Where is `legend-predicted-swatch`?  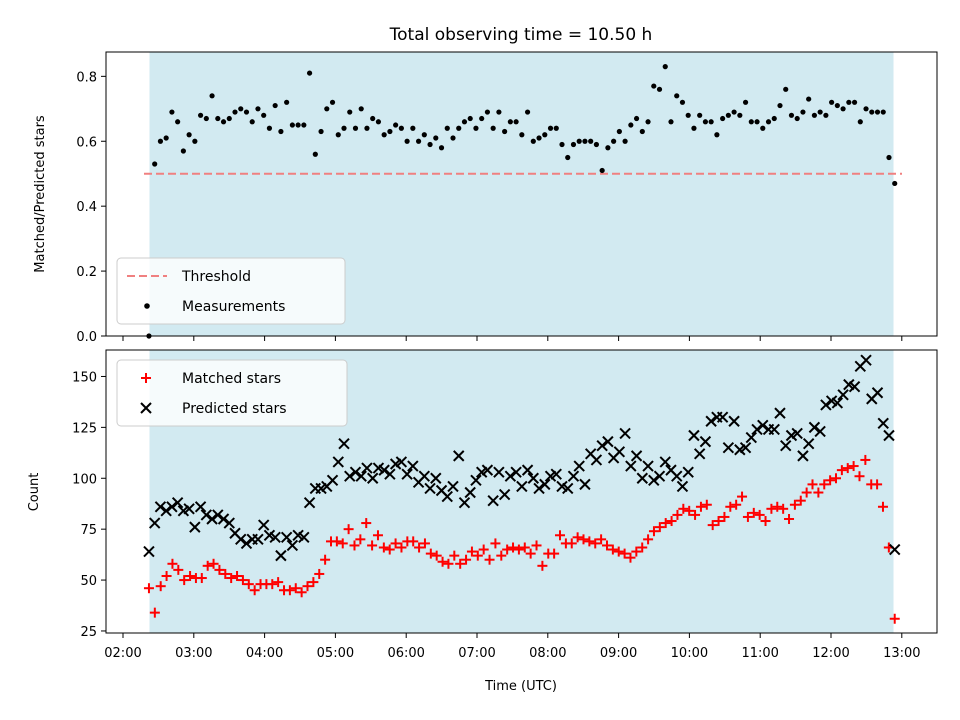 legend-predicted-swatch is located at coordinates (146, 408).